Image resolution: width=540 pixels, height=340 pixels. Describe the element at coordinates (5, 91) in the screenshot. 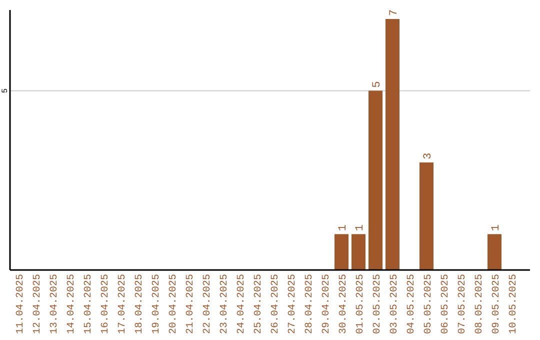

I see `ref-line-label: 5` at that location.